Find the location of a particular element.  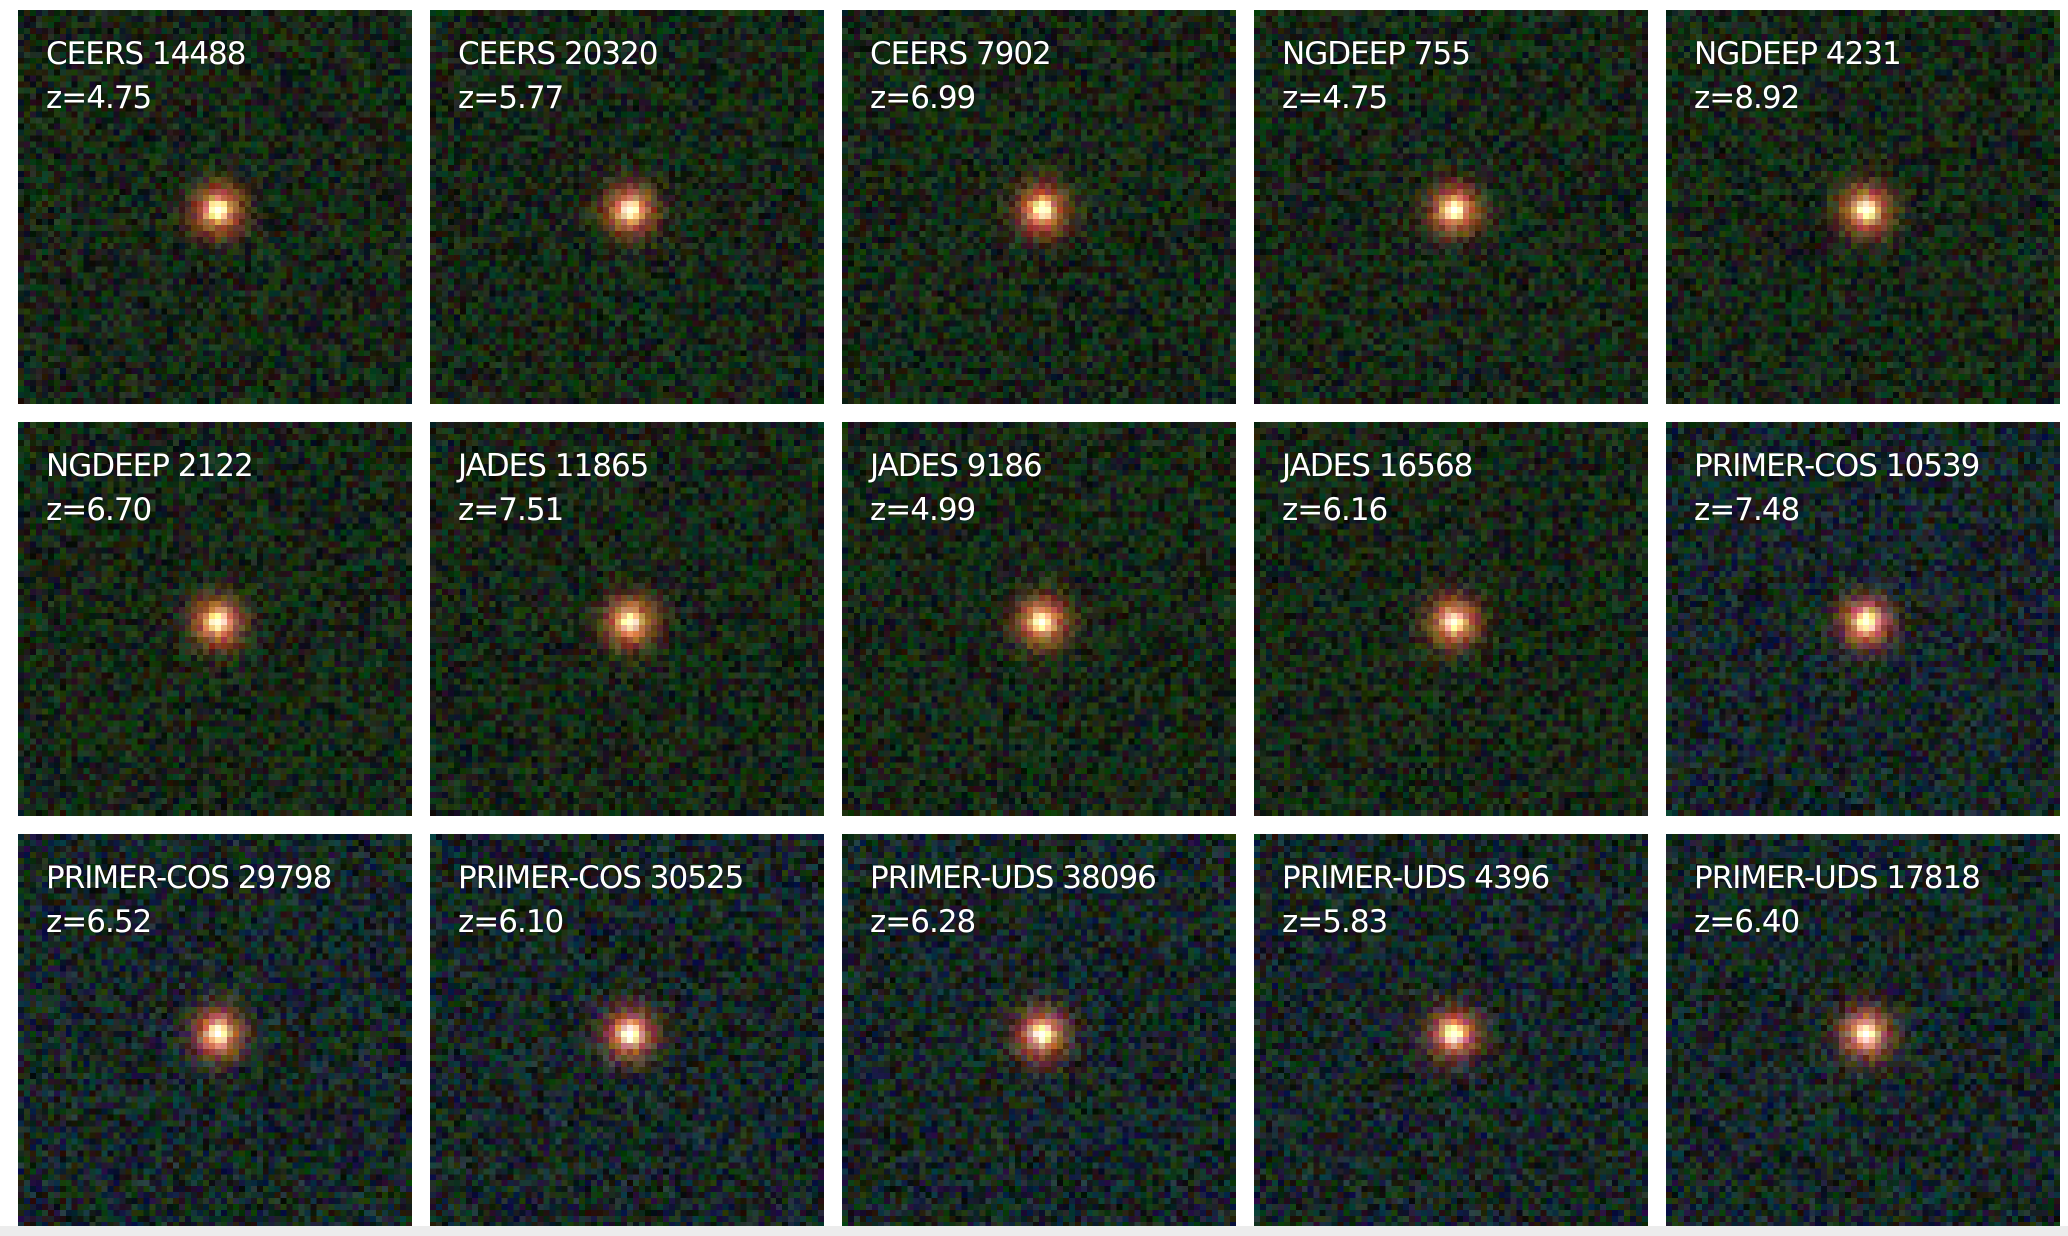

galaxy-cutout: PRIMER-COS 30525 z=6.10 is located at coordinates (627, 1031).